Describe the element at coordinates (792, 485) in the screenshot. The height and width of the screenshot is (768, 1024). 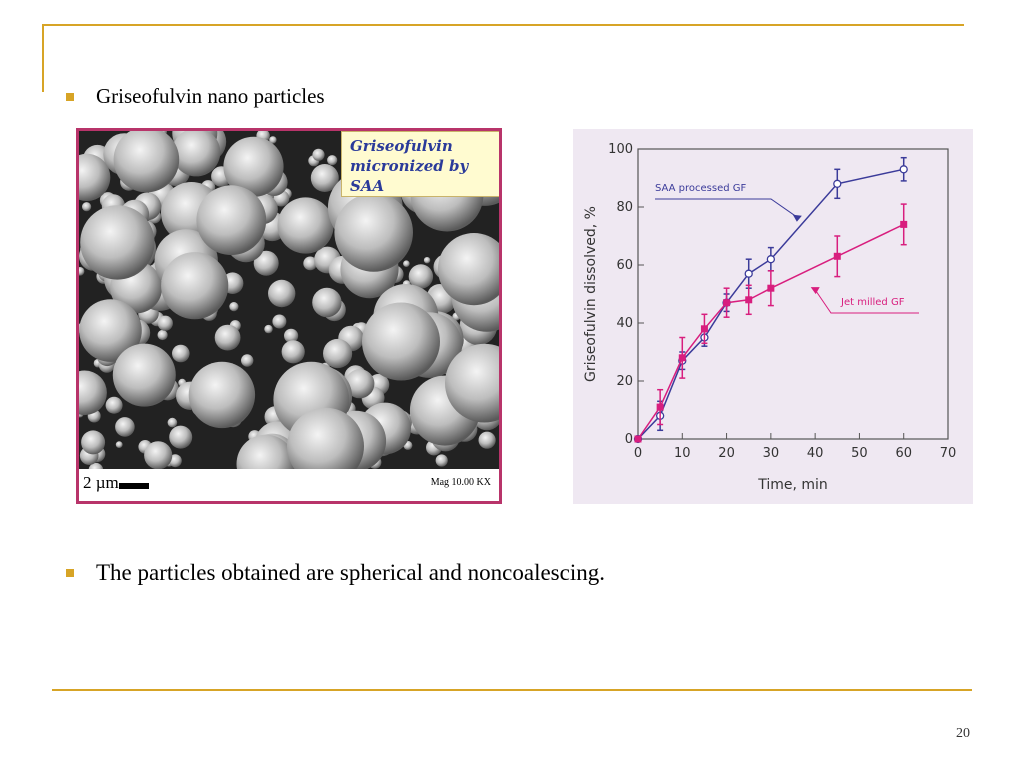
I see `x-axis-label: Time, min` at that location.